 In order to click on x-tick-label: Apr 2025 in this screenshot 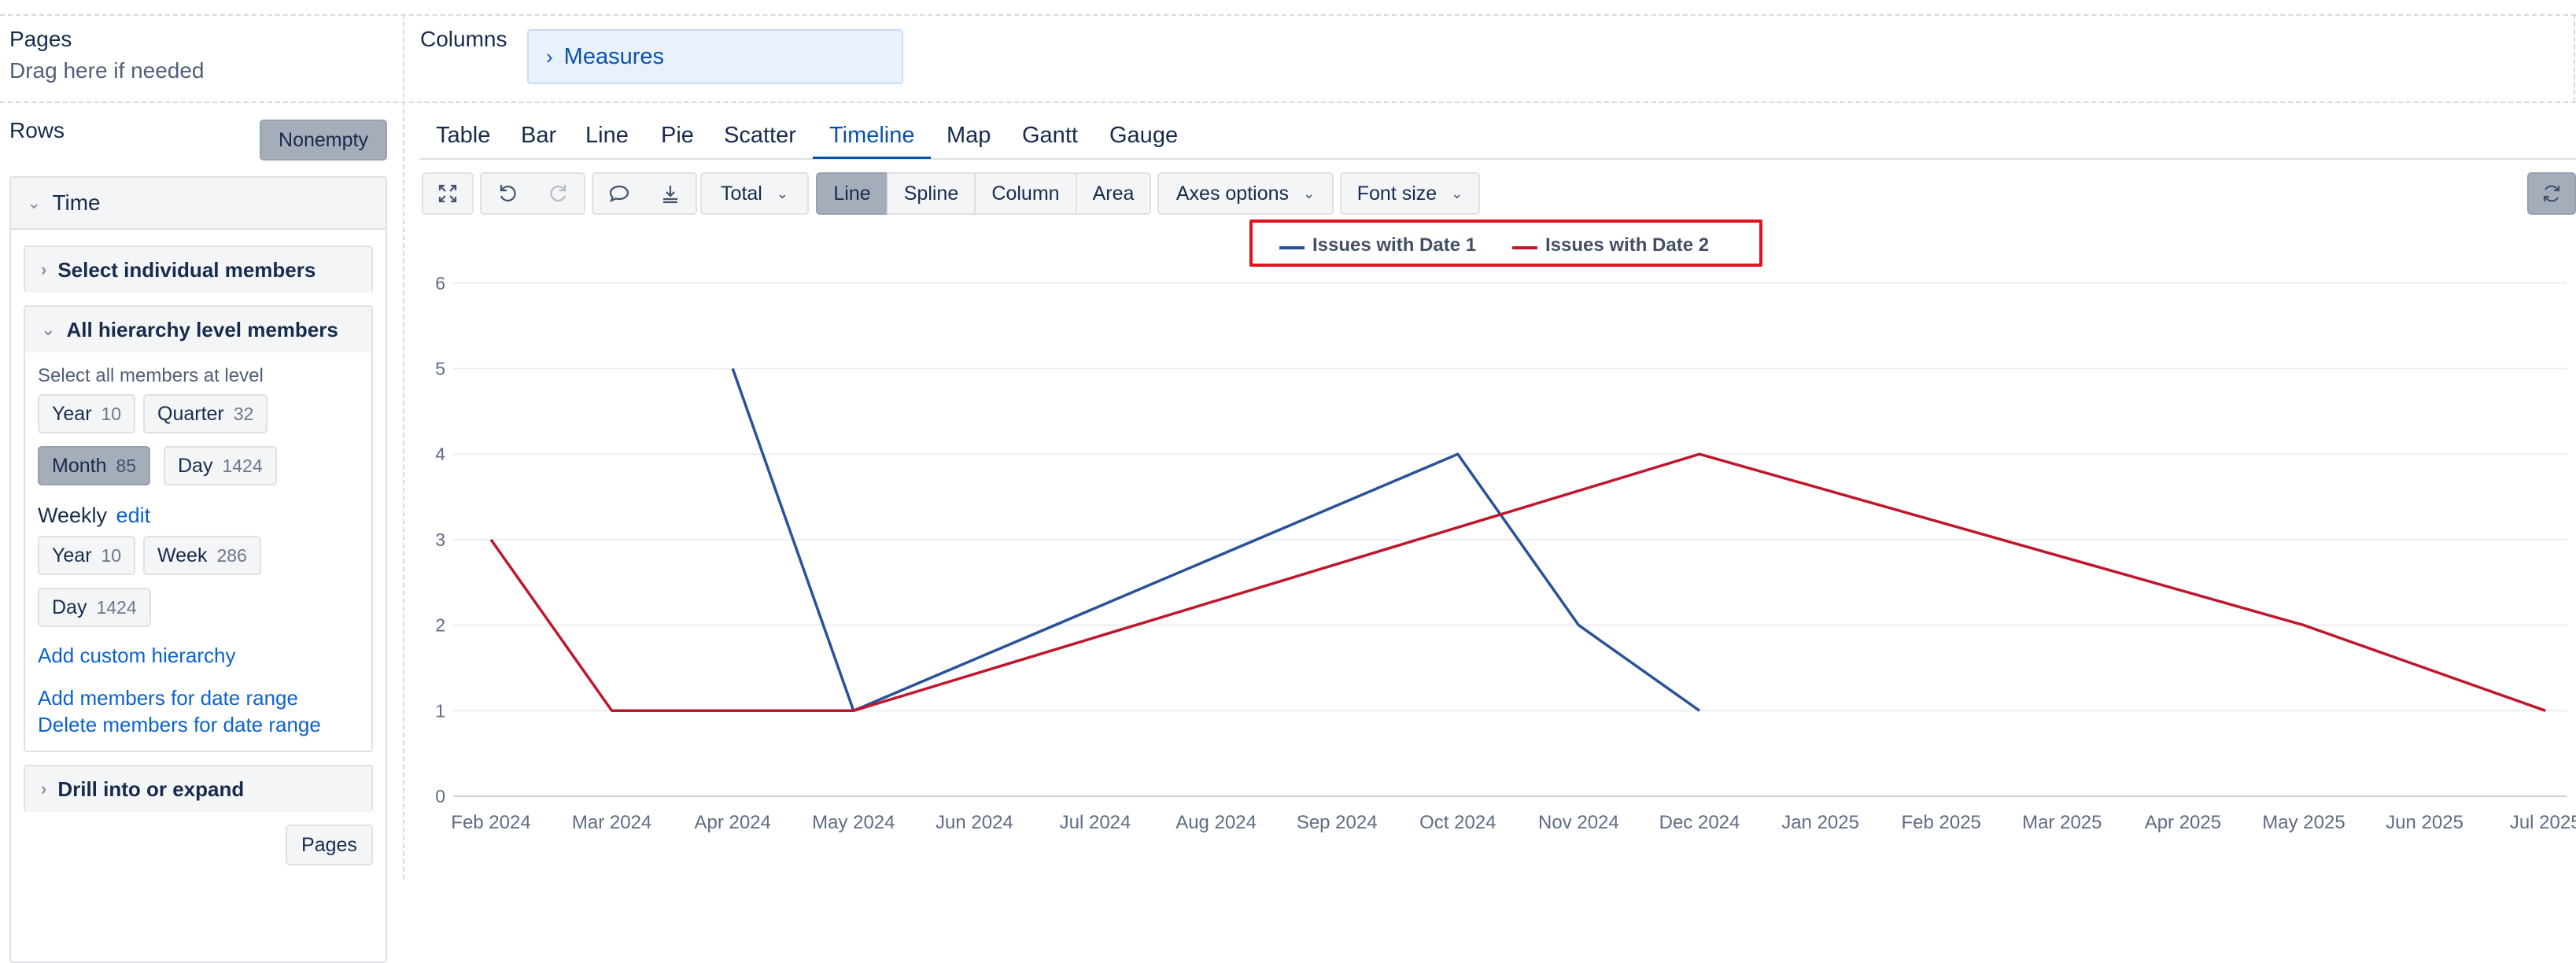, I will do `click(2183, 822)`.